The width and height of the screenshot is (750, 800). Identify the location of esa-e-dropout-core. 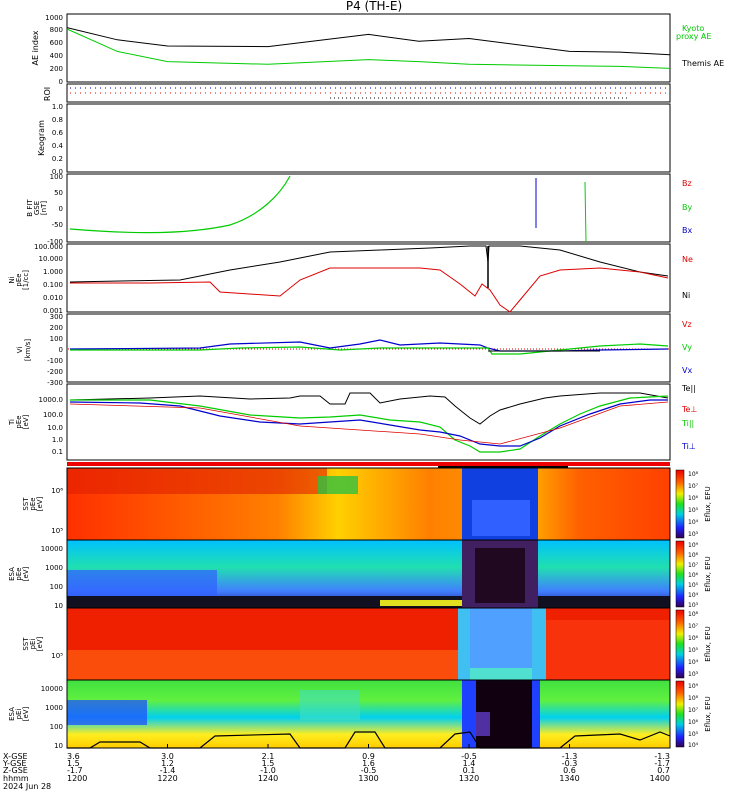
(500, 575).